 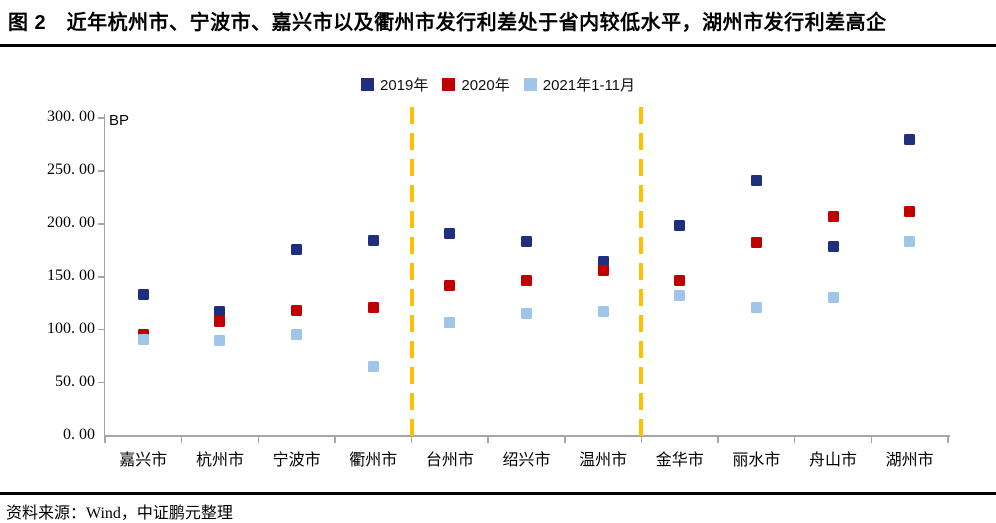 I want to click on chart-legend: 2019年 2020年 2021年1-11月, so click(x=498, y=84).